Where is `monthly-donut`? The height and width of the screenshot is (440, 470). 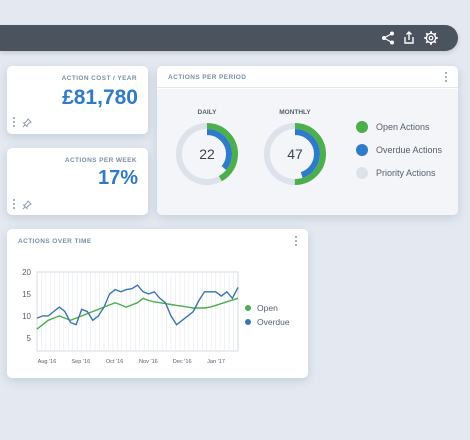 monthly-donut is located at coordinates (295, 154).